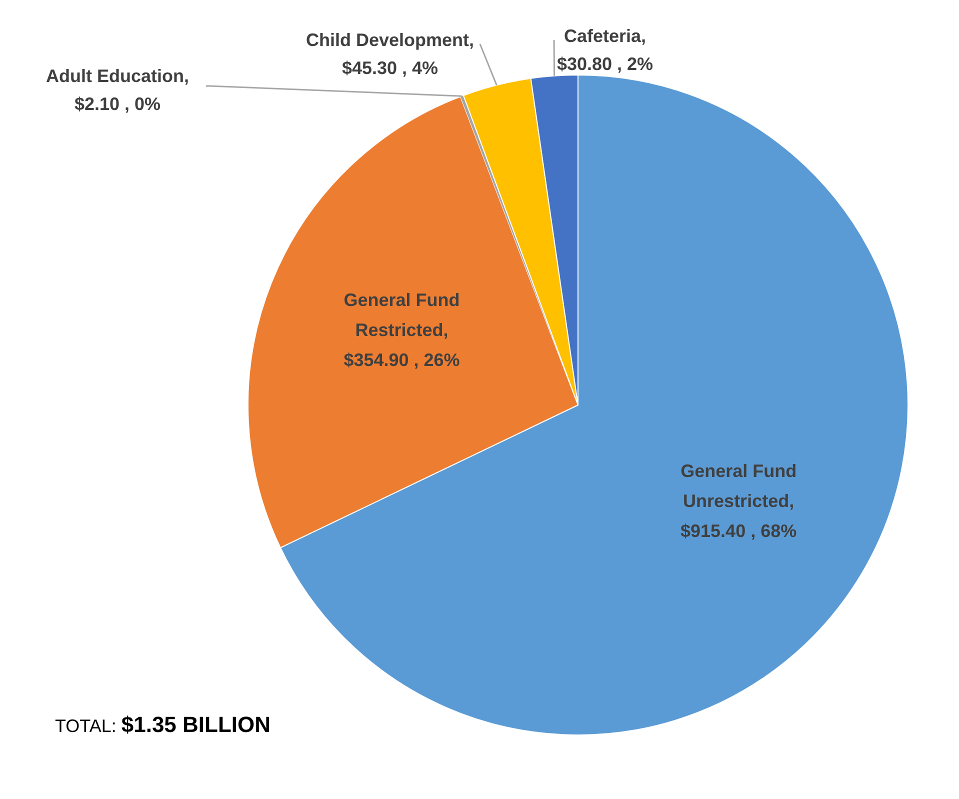 The width and height of the screenshot is (959, 799). I want to click on slice-label: General Fund Unrestricted, $915.40 , 68%, so click(739, 502).